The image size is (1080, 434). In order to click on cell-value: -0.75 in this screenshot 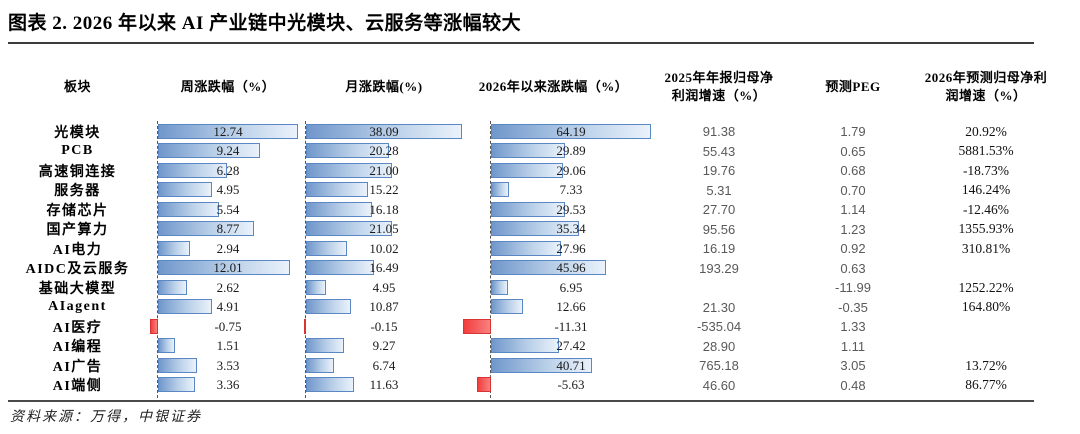, I will do `click(228, 326)`.